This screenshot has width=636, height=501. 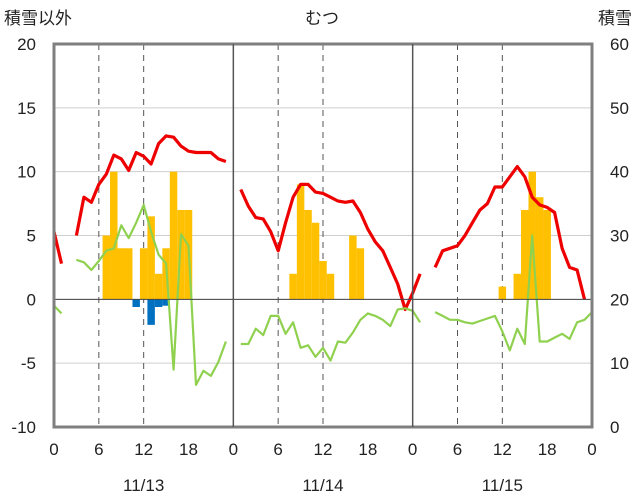 I want to click on right-tick-label: 20, so click(x=619, y=299).